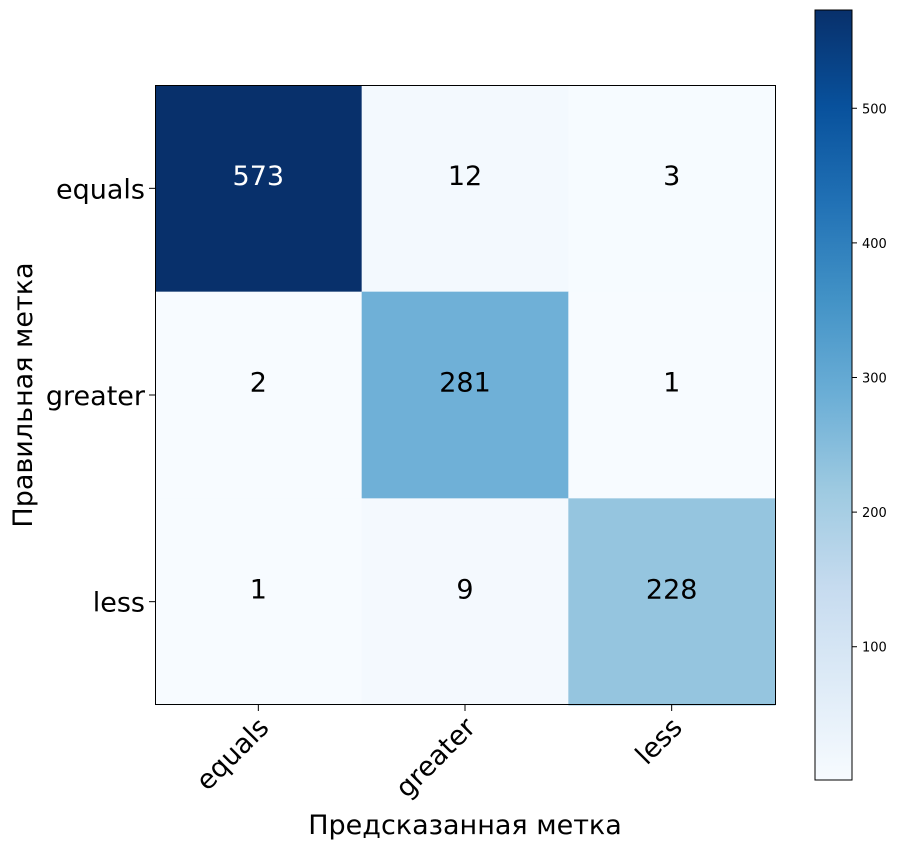 The width and height of the screenshot is (898, 850). What do you see at coordinates (874, 648) in the screenshot?
I see `colorbar-tick-label: 100` at bounding box center [874, 648].